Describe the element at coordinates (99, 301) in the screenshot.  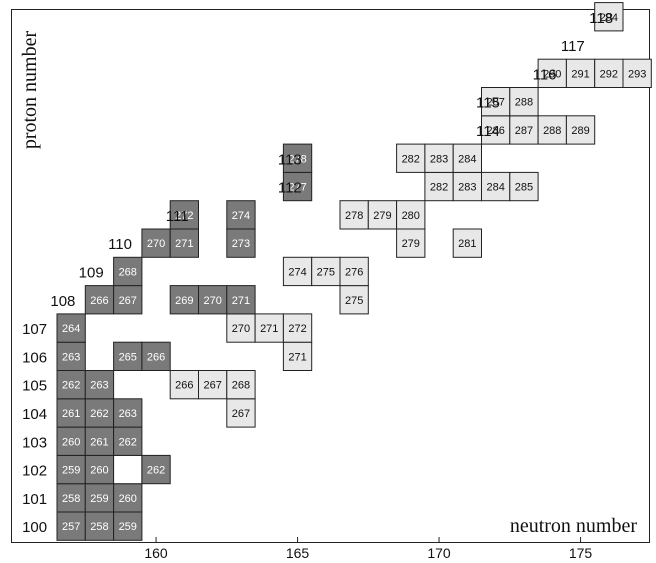
I see `nuclide-mass-label: 266` at that location.